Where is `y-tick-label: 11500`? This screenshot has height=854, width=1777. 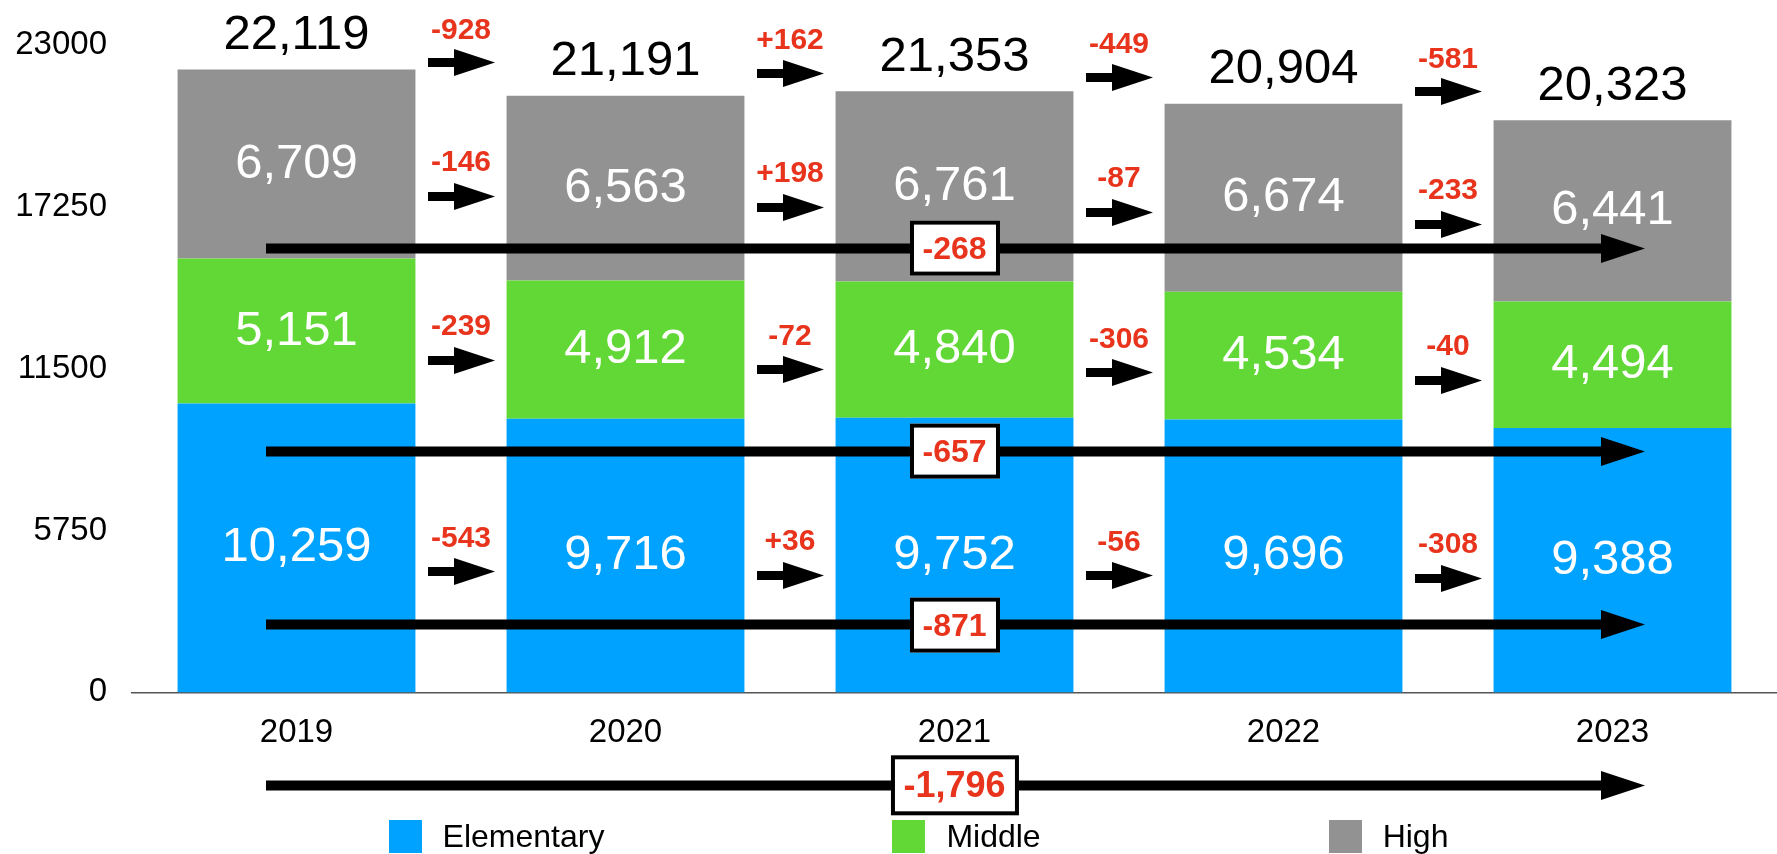 y-tick-label: 11500 is located at coordinates (62, 366).